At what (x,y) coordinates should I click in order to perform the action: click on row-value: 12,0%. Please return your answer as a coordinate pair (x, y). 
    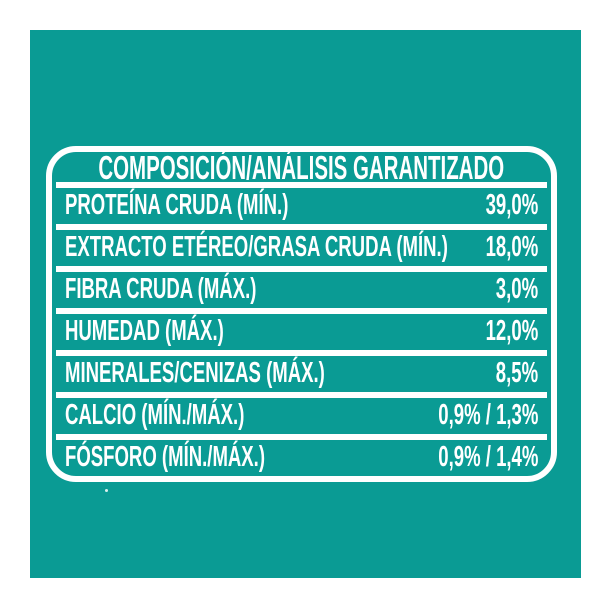
    Looking at the image, I should click on (511, 330).